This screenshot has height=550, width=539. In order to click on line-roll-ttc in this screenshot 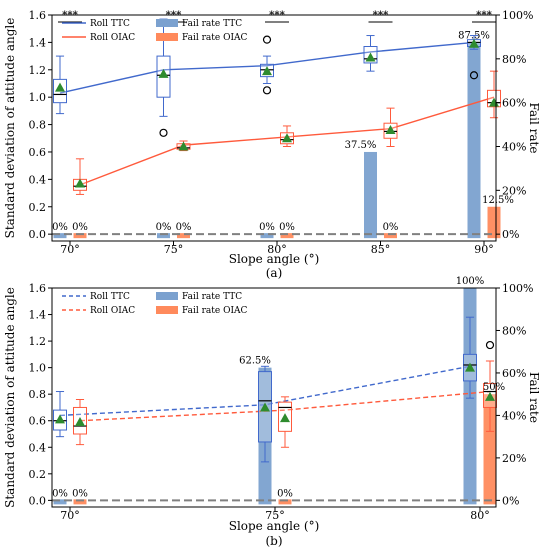, I will do `click(265, 391)`.